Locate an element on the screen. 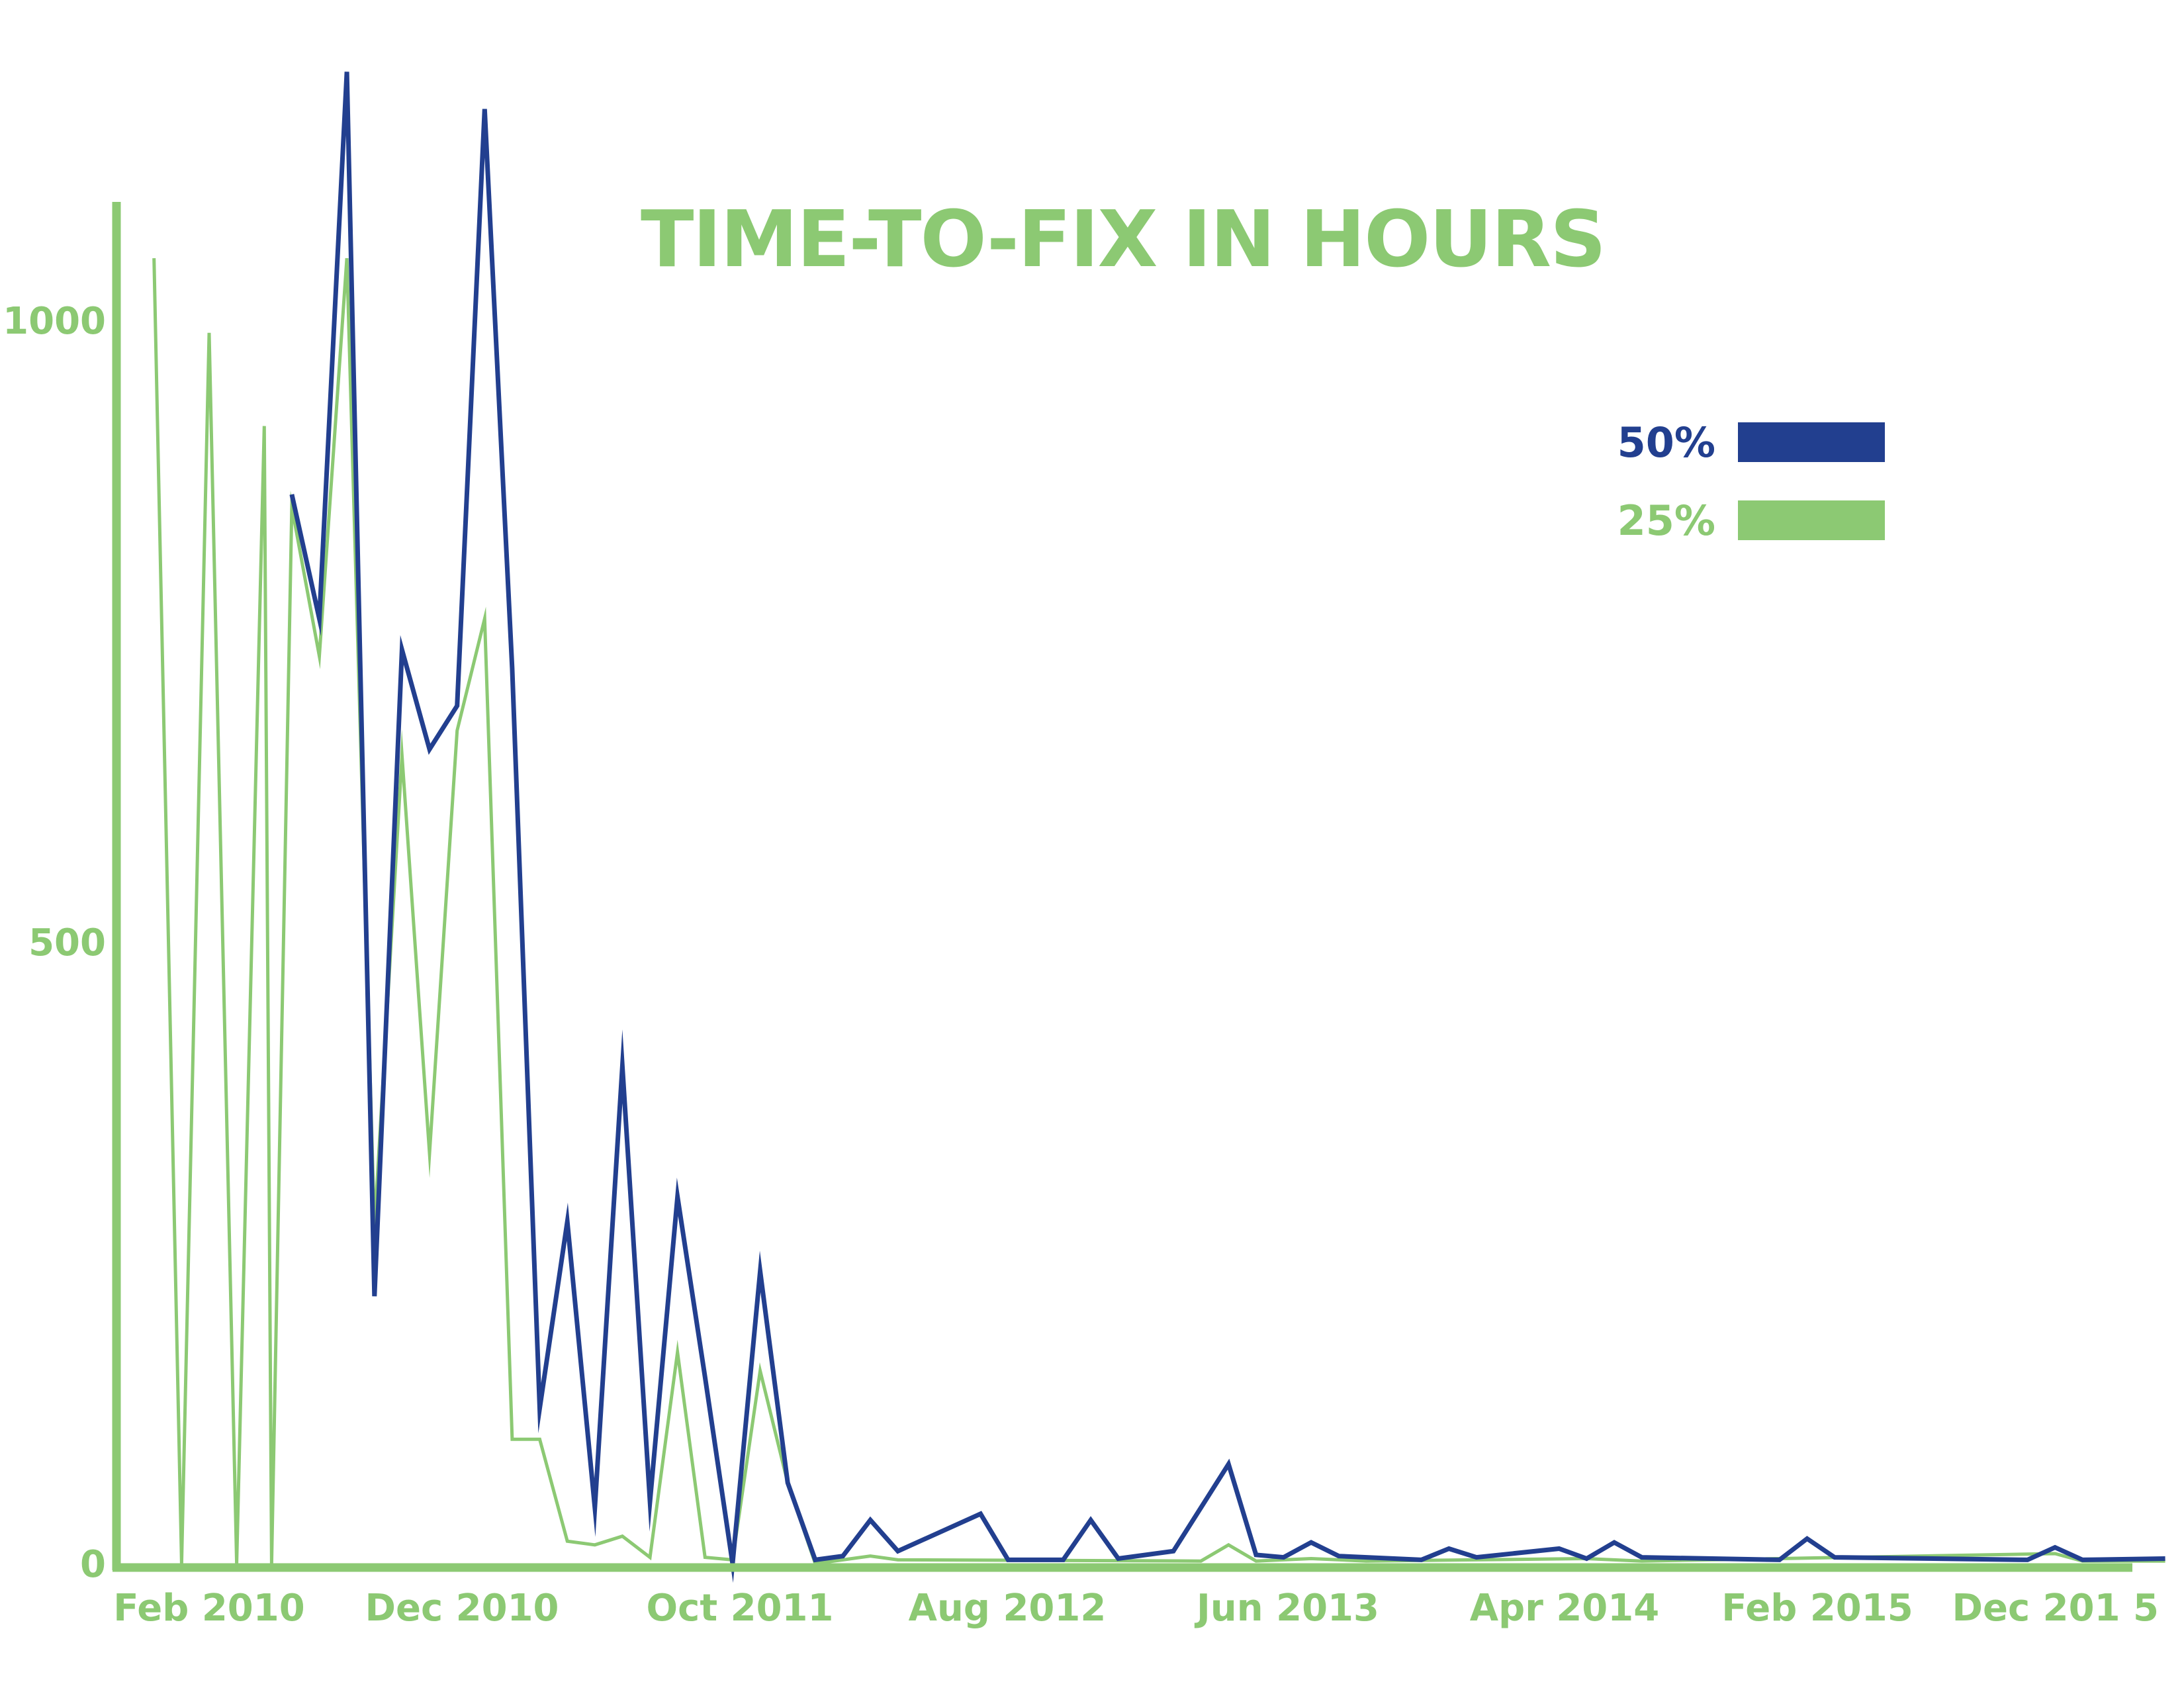 The height and width of the screenshot is (1688, 2184). x-tick-label: Feb 2015 is located at coordinates (1817, 1608).